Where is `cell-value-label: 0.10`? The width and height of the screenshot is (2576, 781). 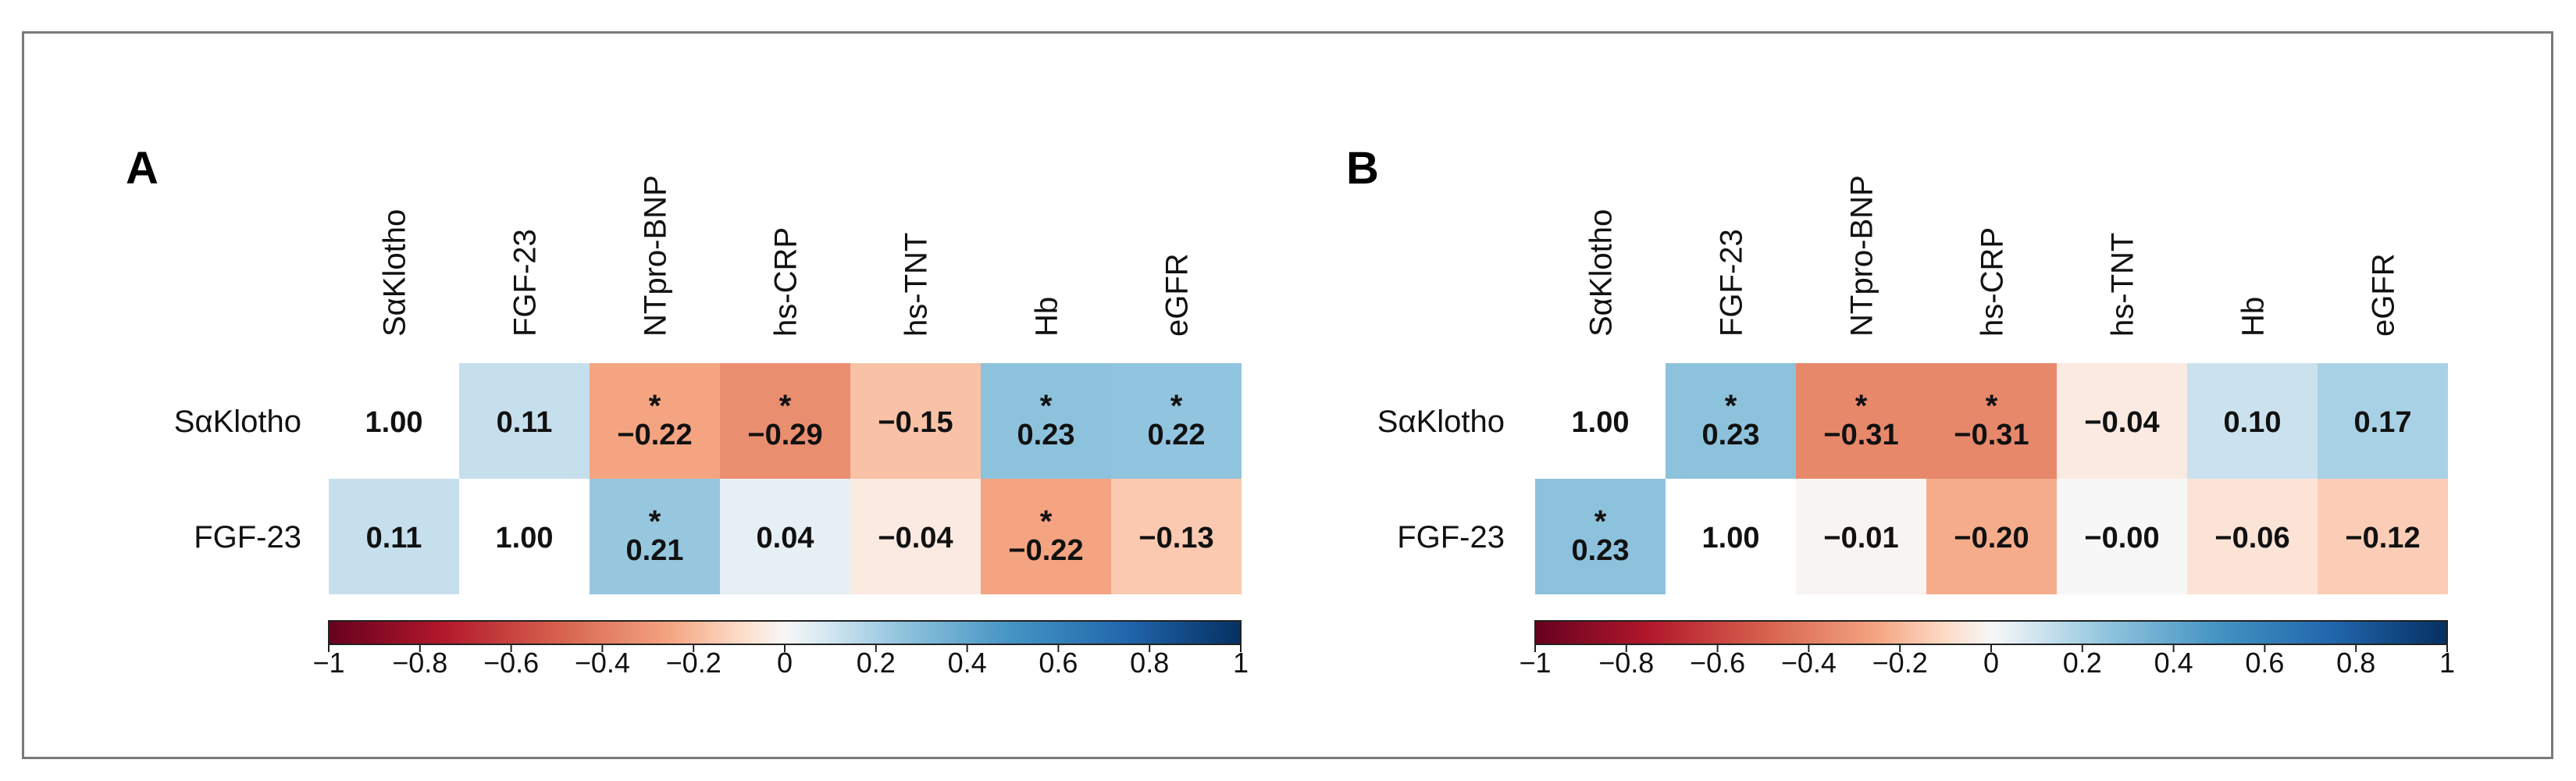 cell-value-label: 0.10 is located at coordinates (2253, 422).